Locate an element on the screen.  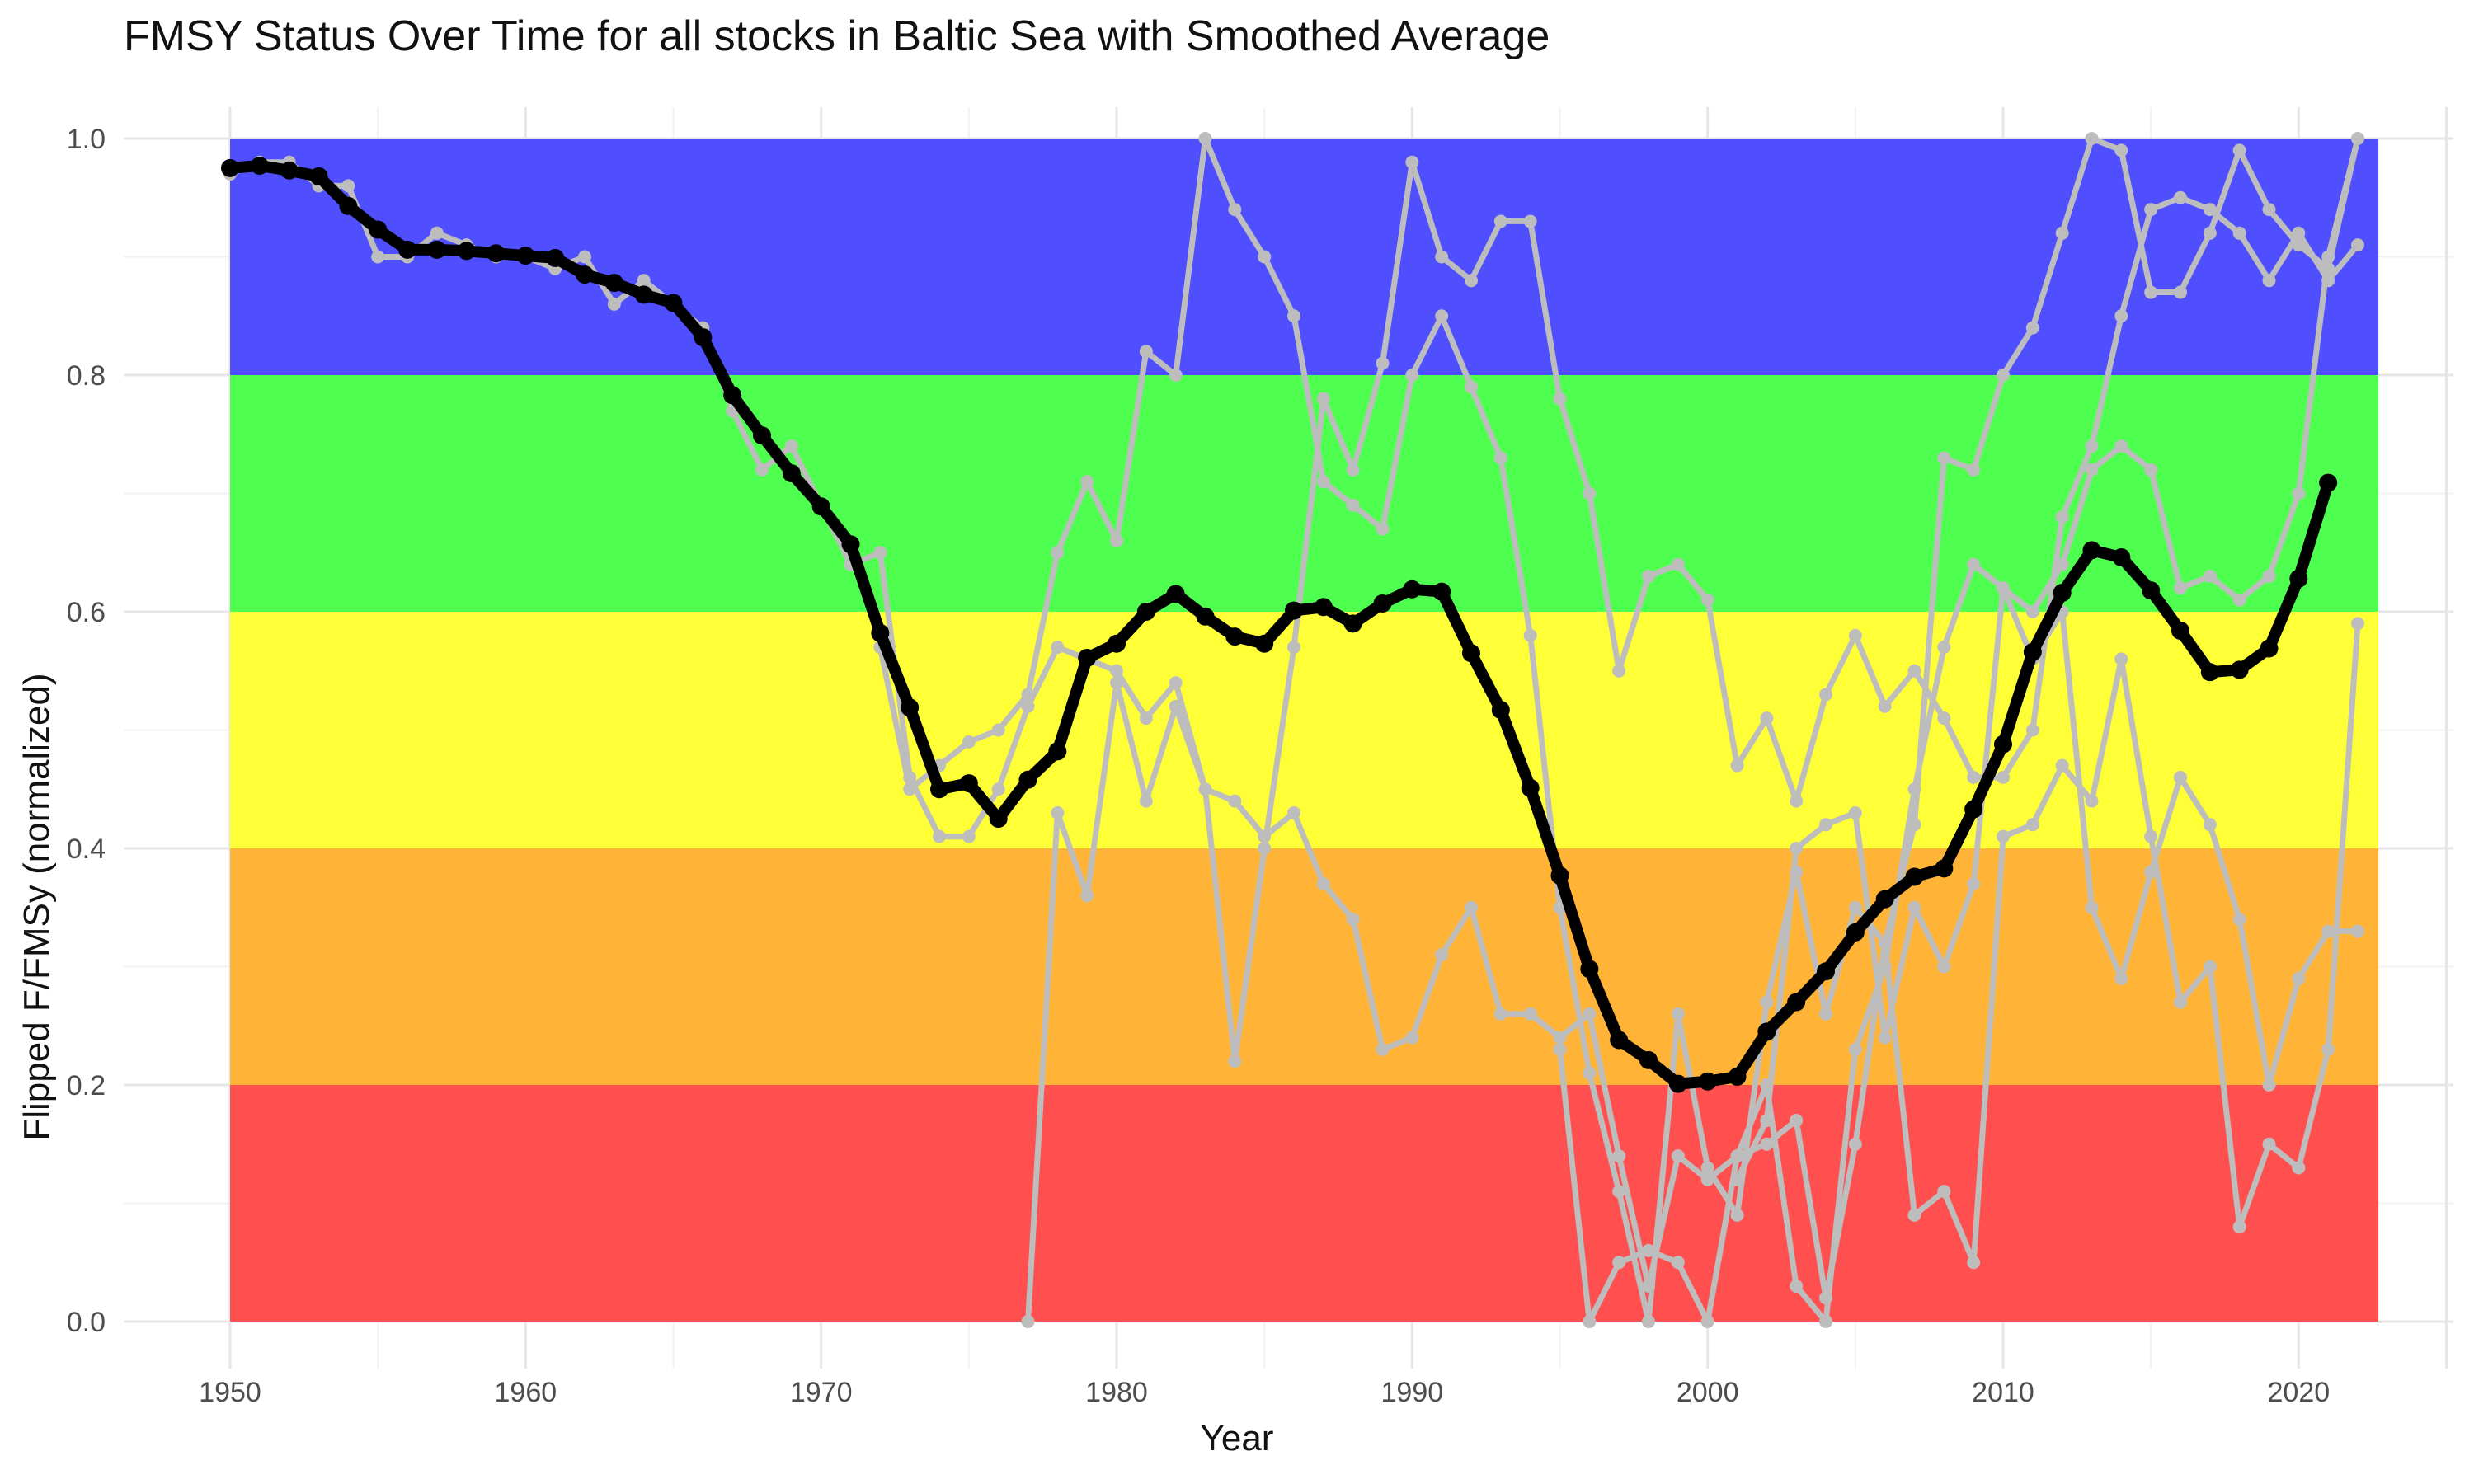
x-tick-label: 1950 is located at coordinates (230, 1392).